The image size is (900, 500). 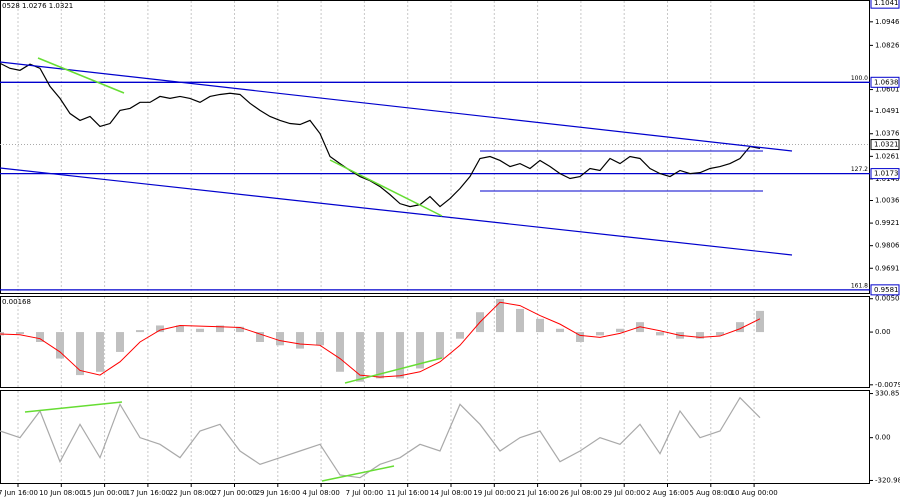 I want to click on x-tick-label: 10 Aug 00:00, so click(x=753, y=493).